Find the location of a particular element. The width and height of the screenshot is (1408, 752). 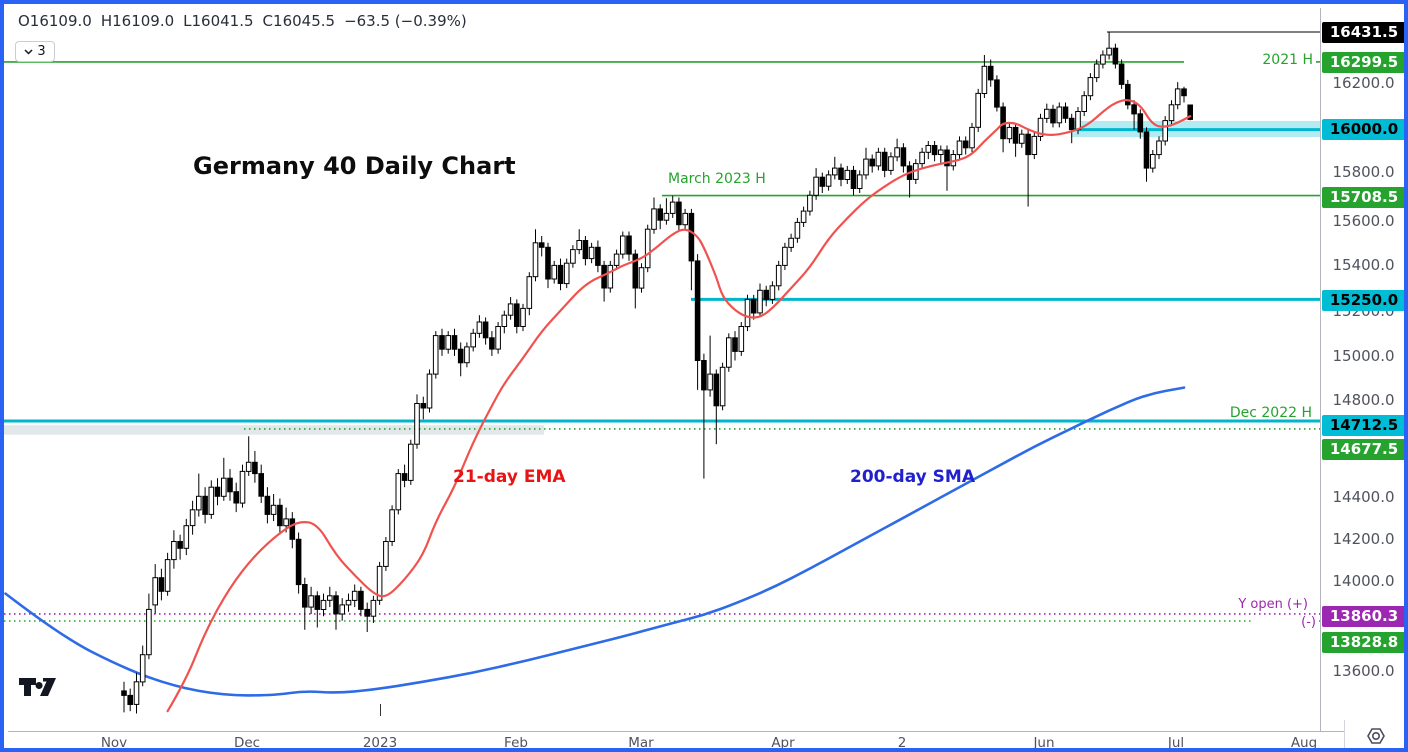

annotation-2021-high: 2021 H is located at coordinates (1250, 60).